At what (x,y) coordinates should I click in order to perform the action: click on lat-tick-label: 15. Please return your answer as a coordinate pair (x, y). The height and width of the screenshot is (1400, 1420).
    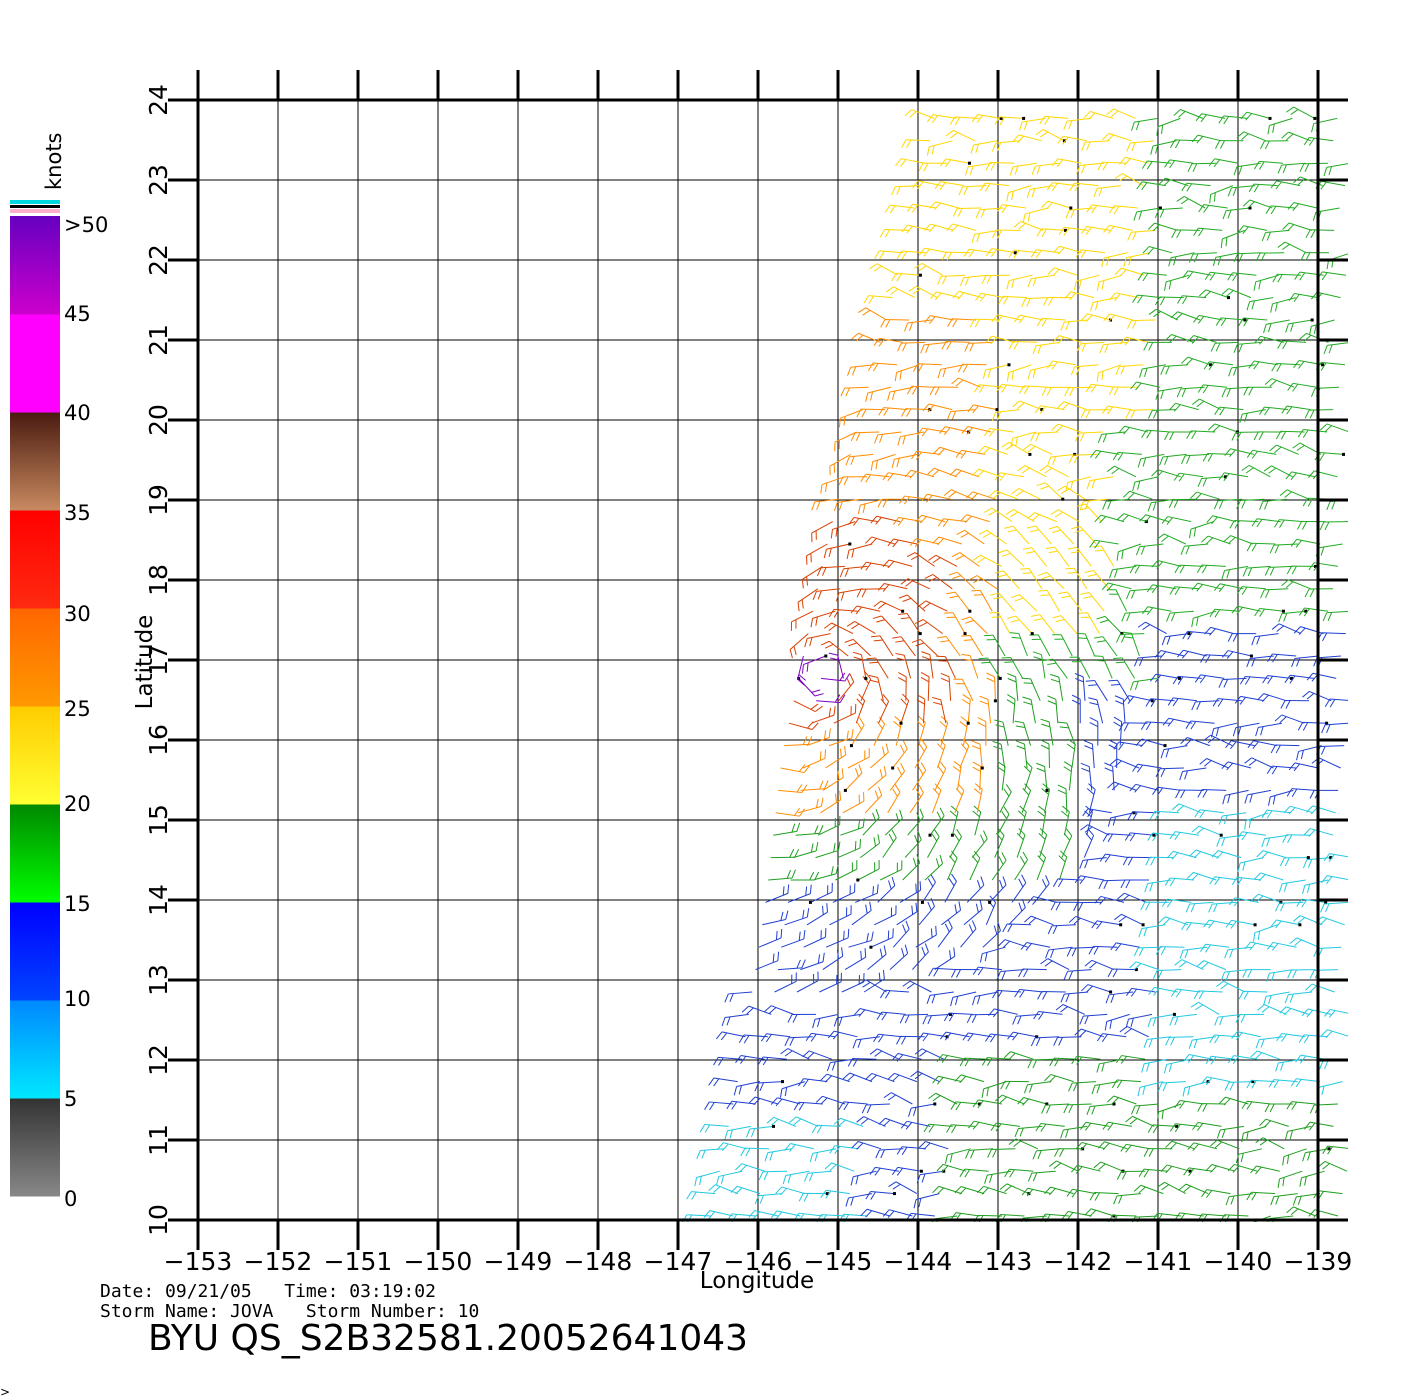
    Looking at the image, I should click on (158, 820).